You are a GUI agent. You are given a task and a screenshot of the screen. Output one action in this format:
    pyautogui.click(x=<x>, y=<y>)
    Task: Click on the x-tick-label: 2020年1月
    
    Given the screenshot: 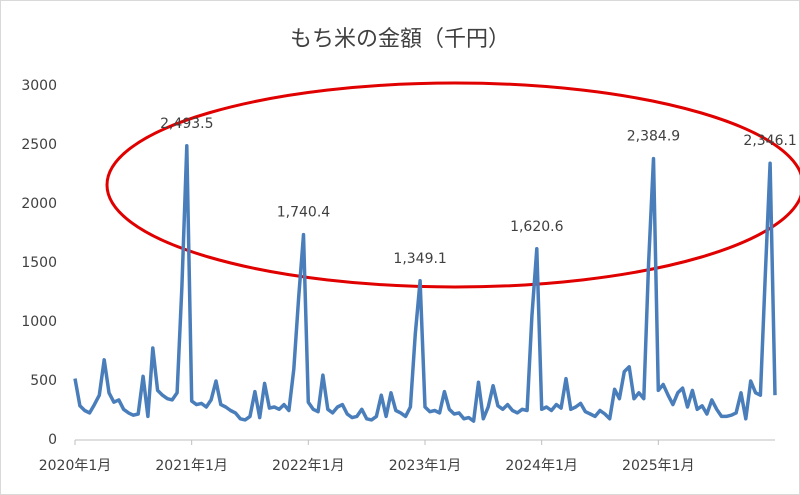 What is the action you would take?
    pyautogui.click(x=75, y=466)
    